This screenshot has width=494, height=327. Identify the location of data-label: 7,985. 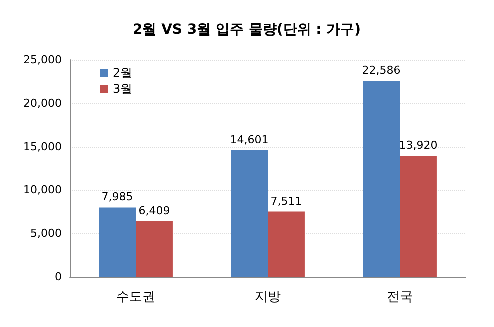
(118, 197).